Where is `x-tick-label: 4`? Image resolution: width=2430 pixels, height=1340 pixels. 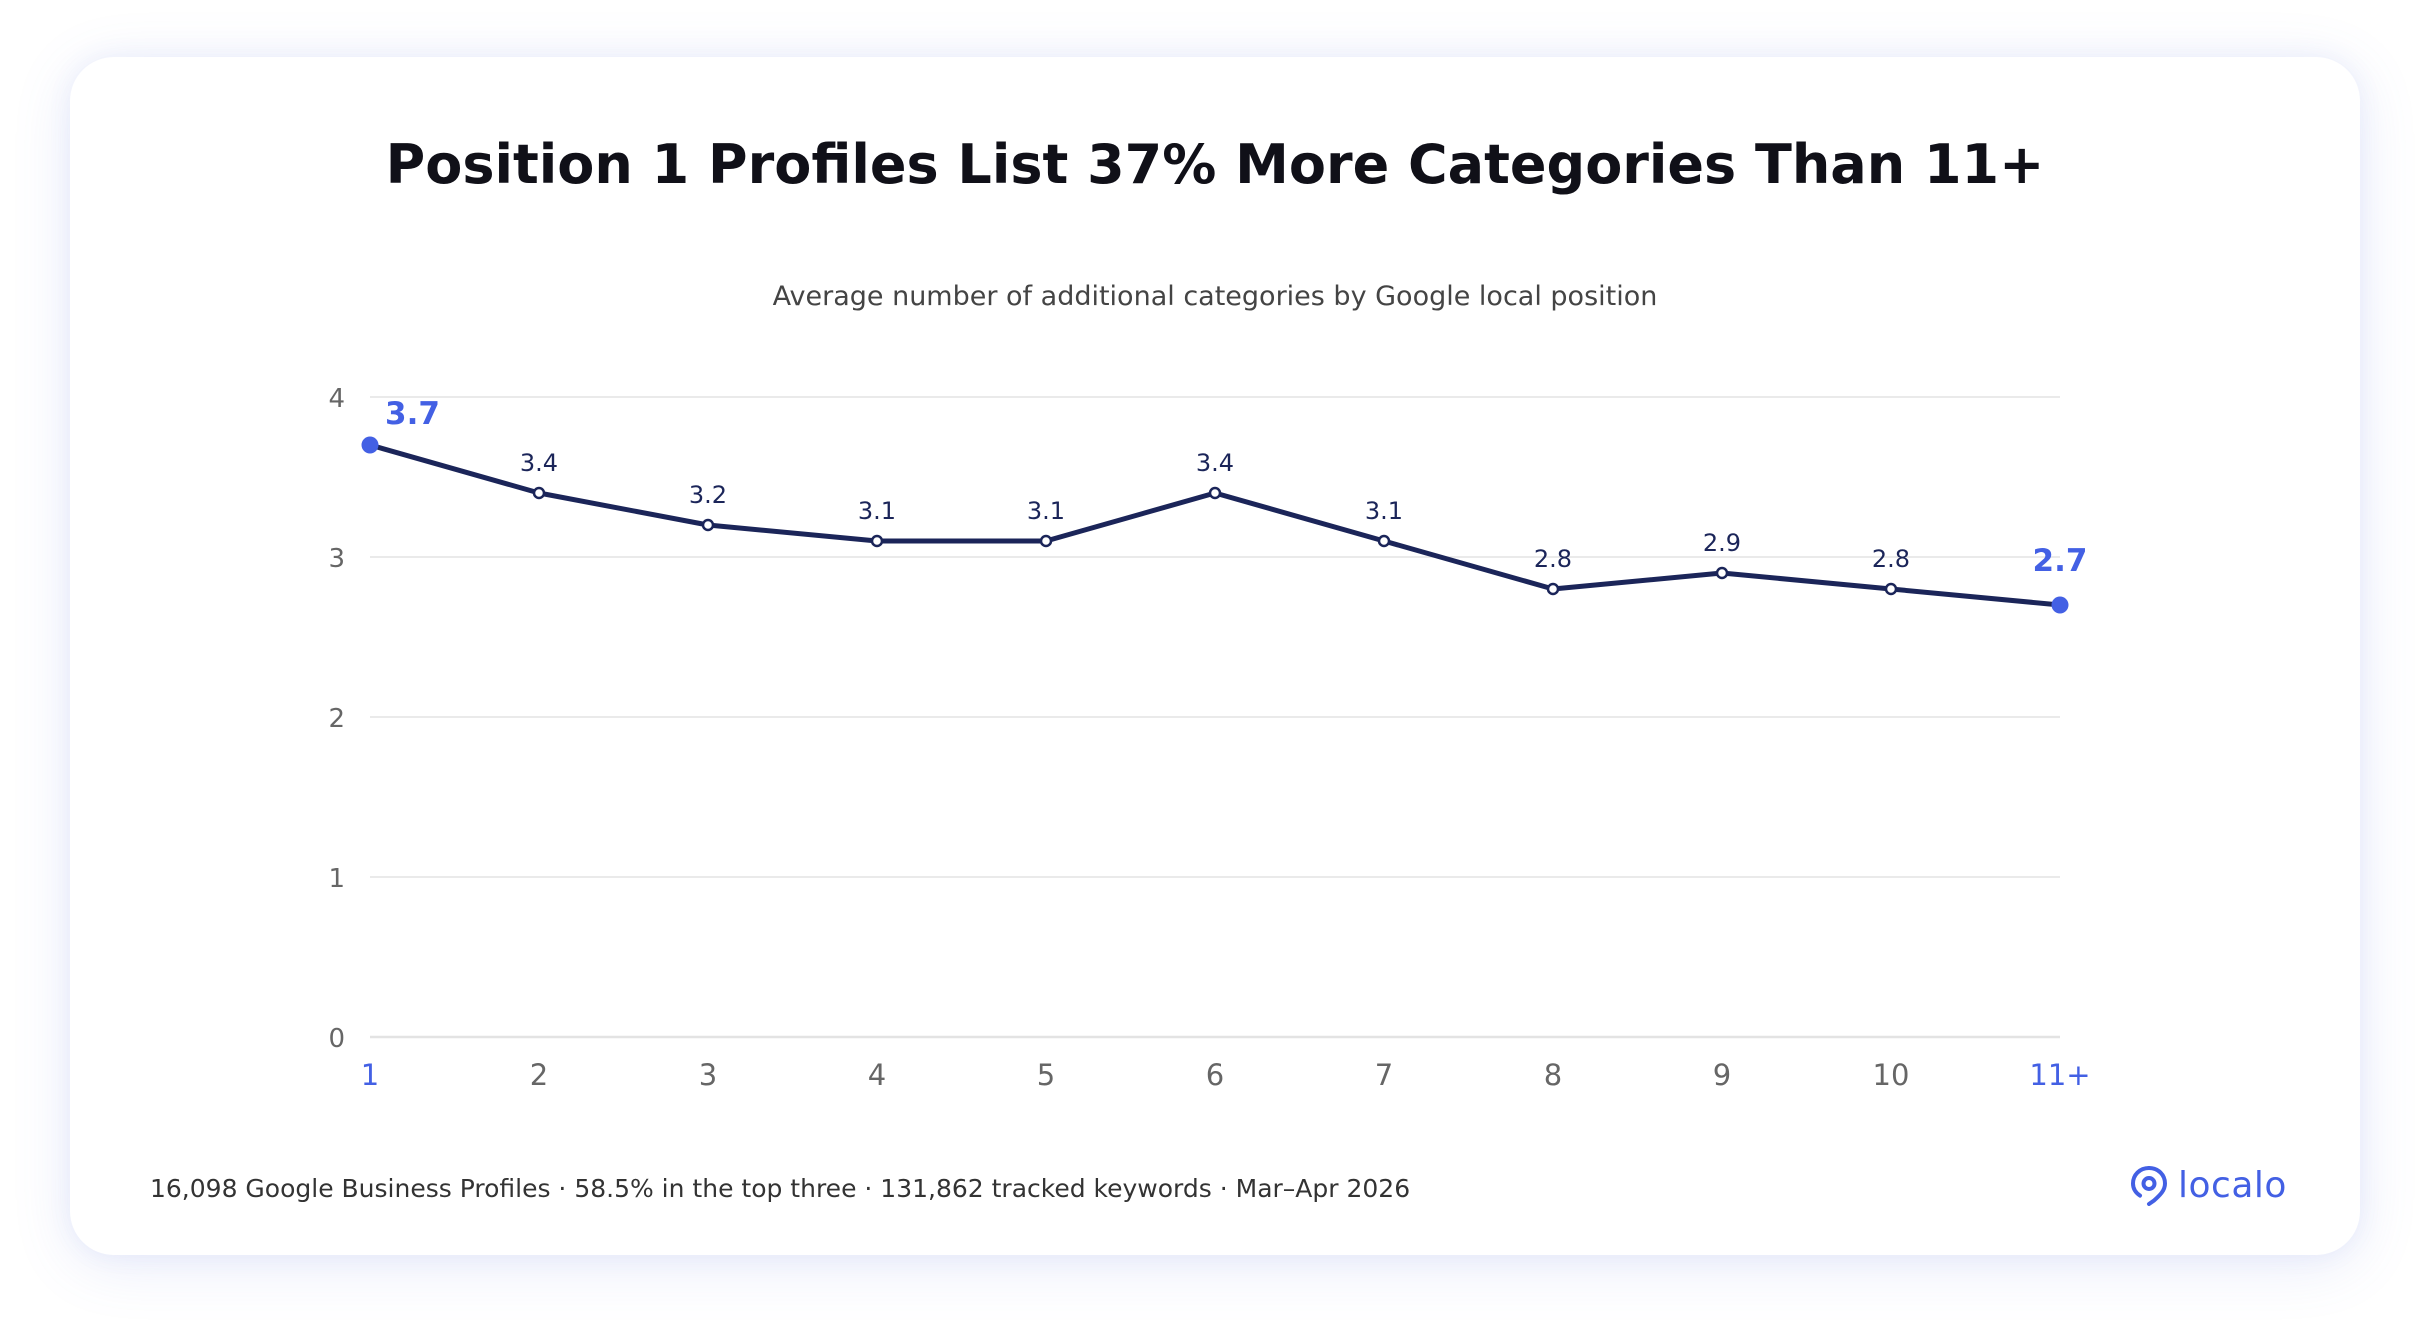 x-tick-label: 4 is located at coordinates (877, 1075).